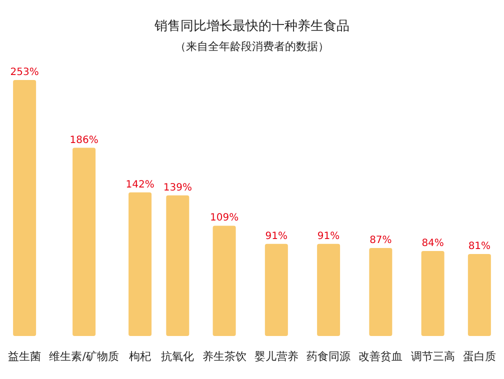 This screenshot has height=379, width=504. What do you see at coordinates (381, 240) in the screenshot?
I see `data-label: 87%` at bounding box center [381, 240].